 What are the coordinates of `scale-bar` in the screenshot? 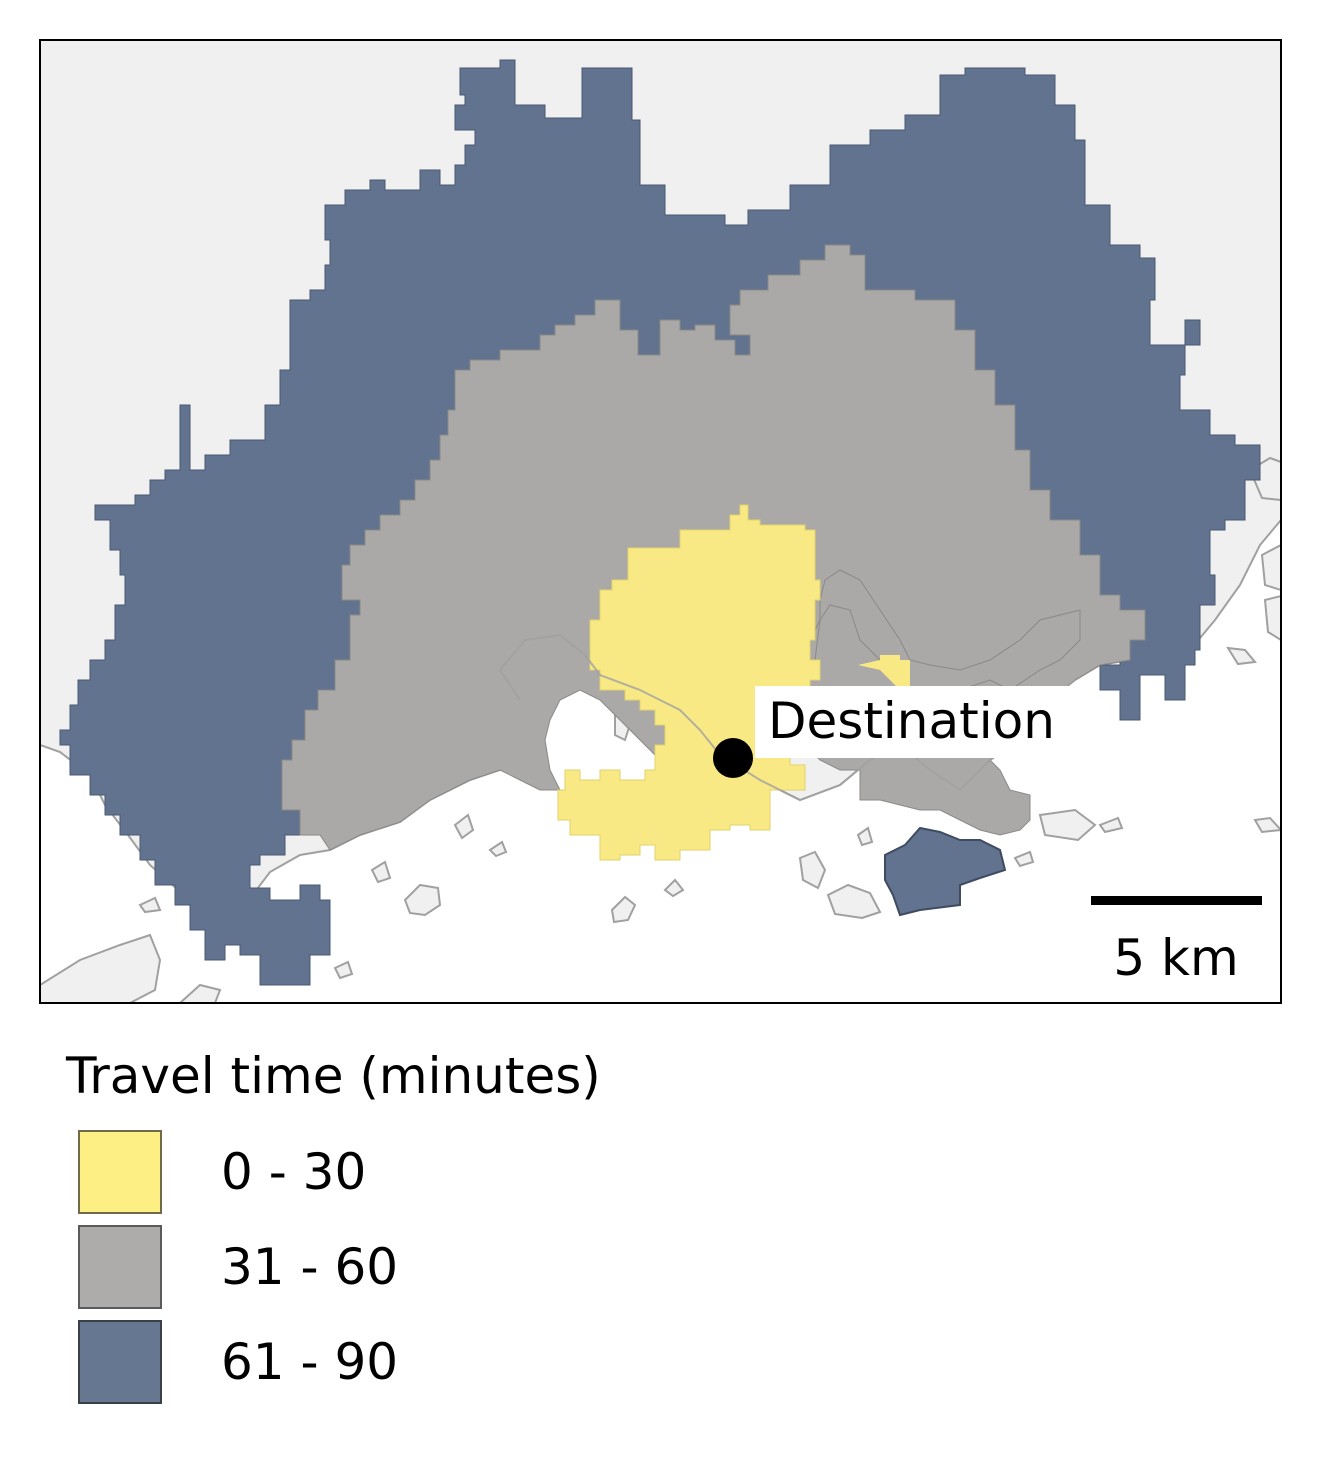 It's located at (1176, 900).